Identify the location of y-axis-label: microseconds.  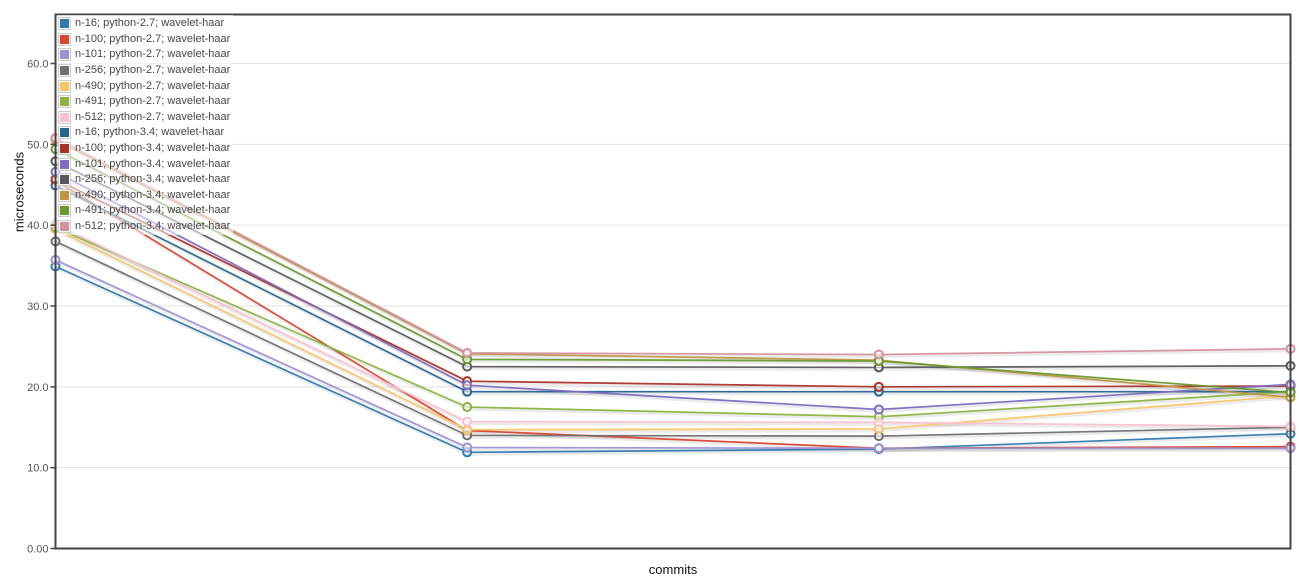
(19, 192).